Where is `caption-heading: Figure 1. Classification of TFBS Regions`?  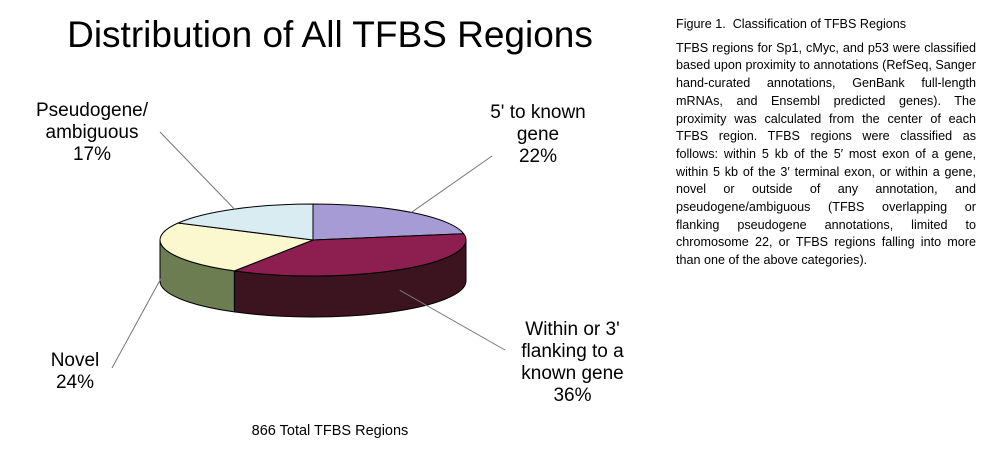
caption-heading: Figure 1. Classification of TFBS Regions is located at coordinates (791, 24).